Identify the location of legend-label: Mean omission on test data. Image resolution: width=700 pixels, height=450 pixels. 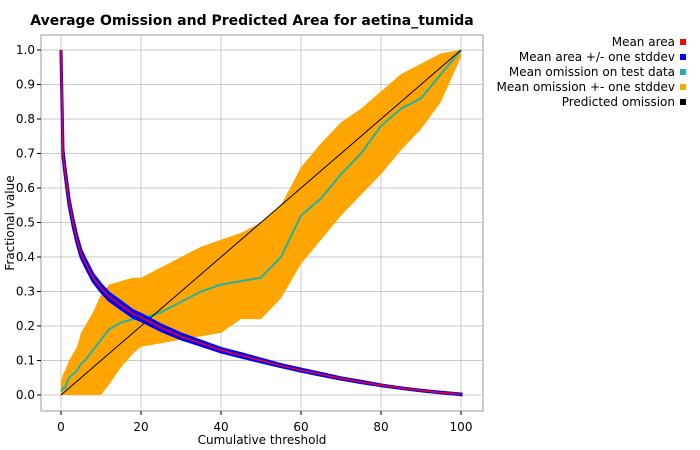
(592, 72).